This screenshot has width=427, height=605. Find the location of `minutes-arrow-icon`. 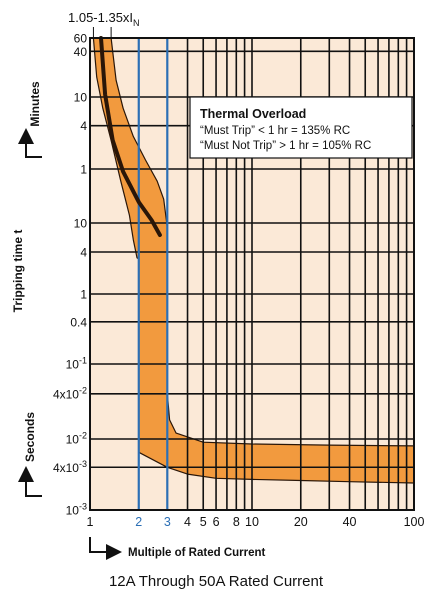

minutes-arrow-icon is located at coordinates (30, 143).